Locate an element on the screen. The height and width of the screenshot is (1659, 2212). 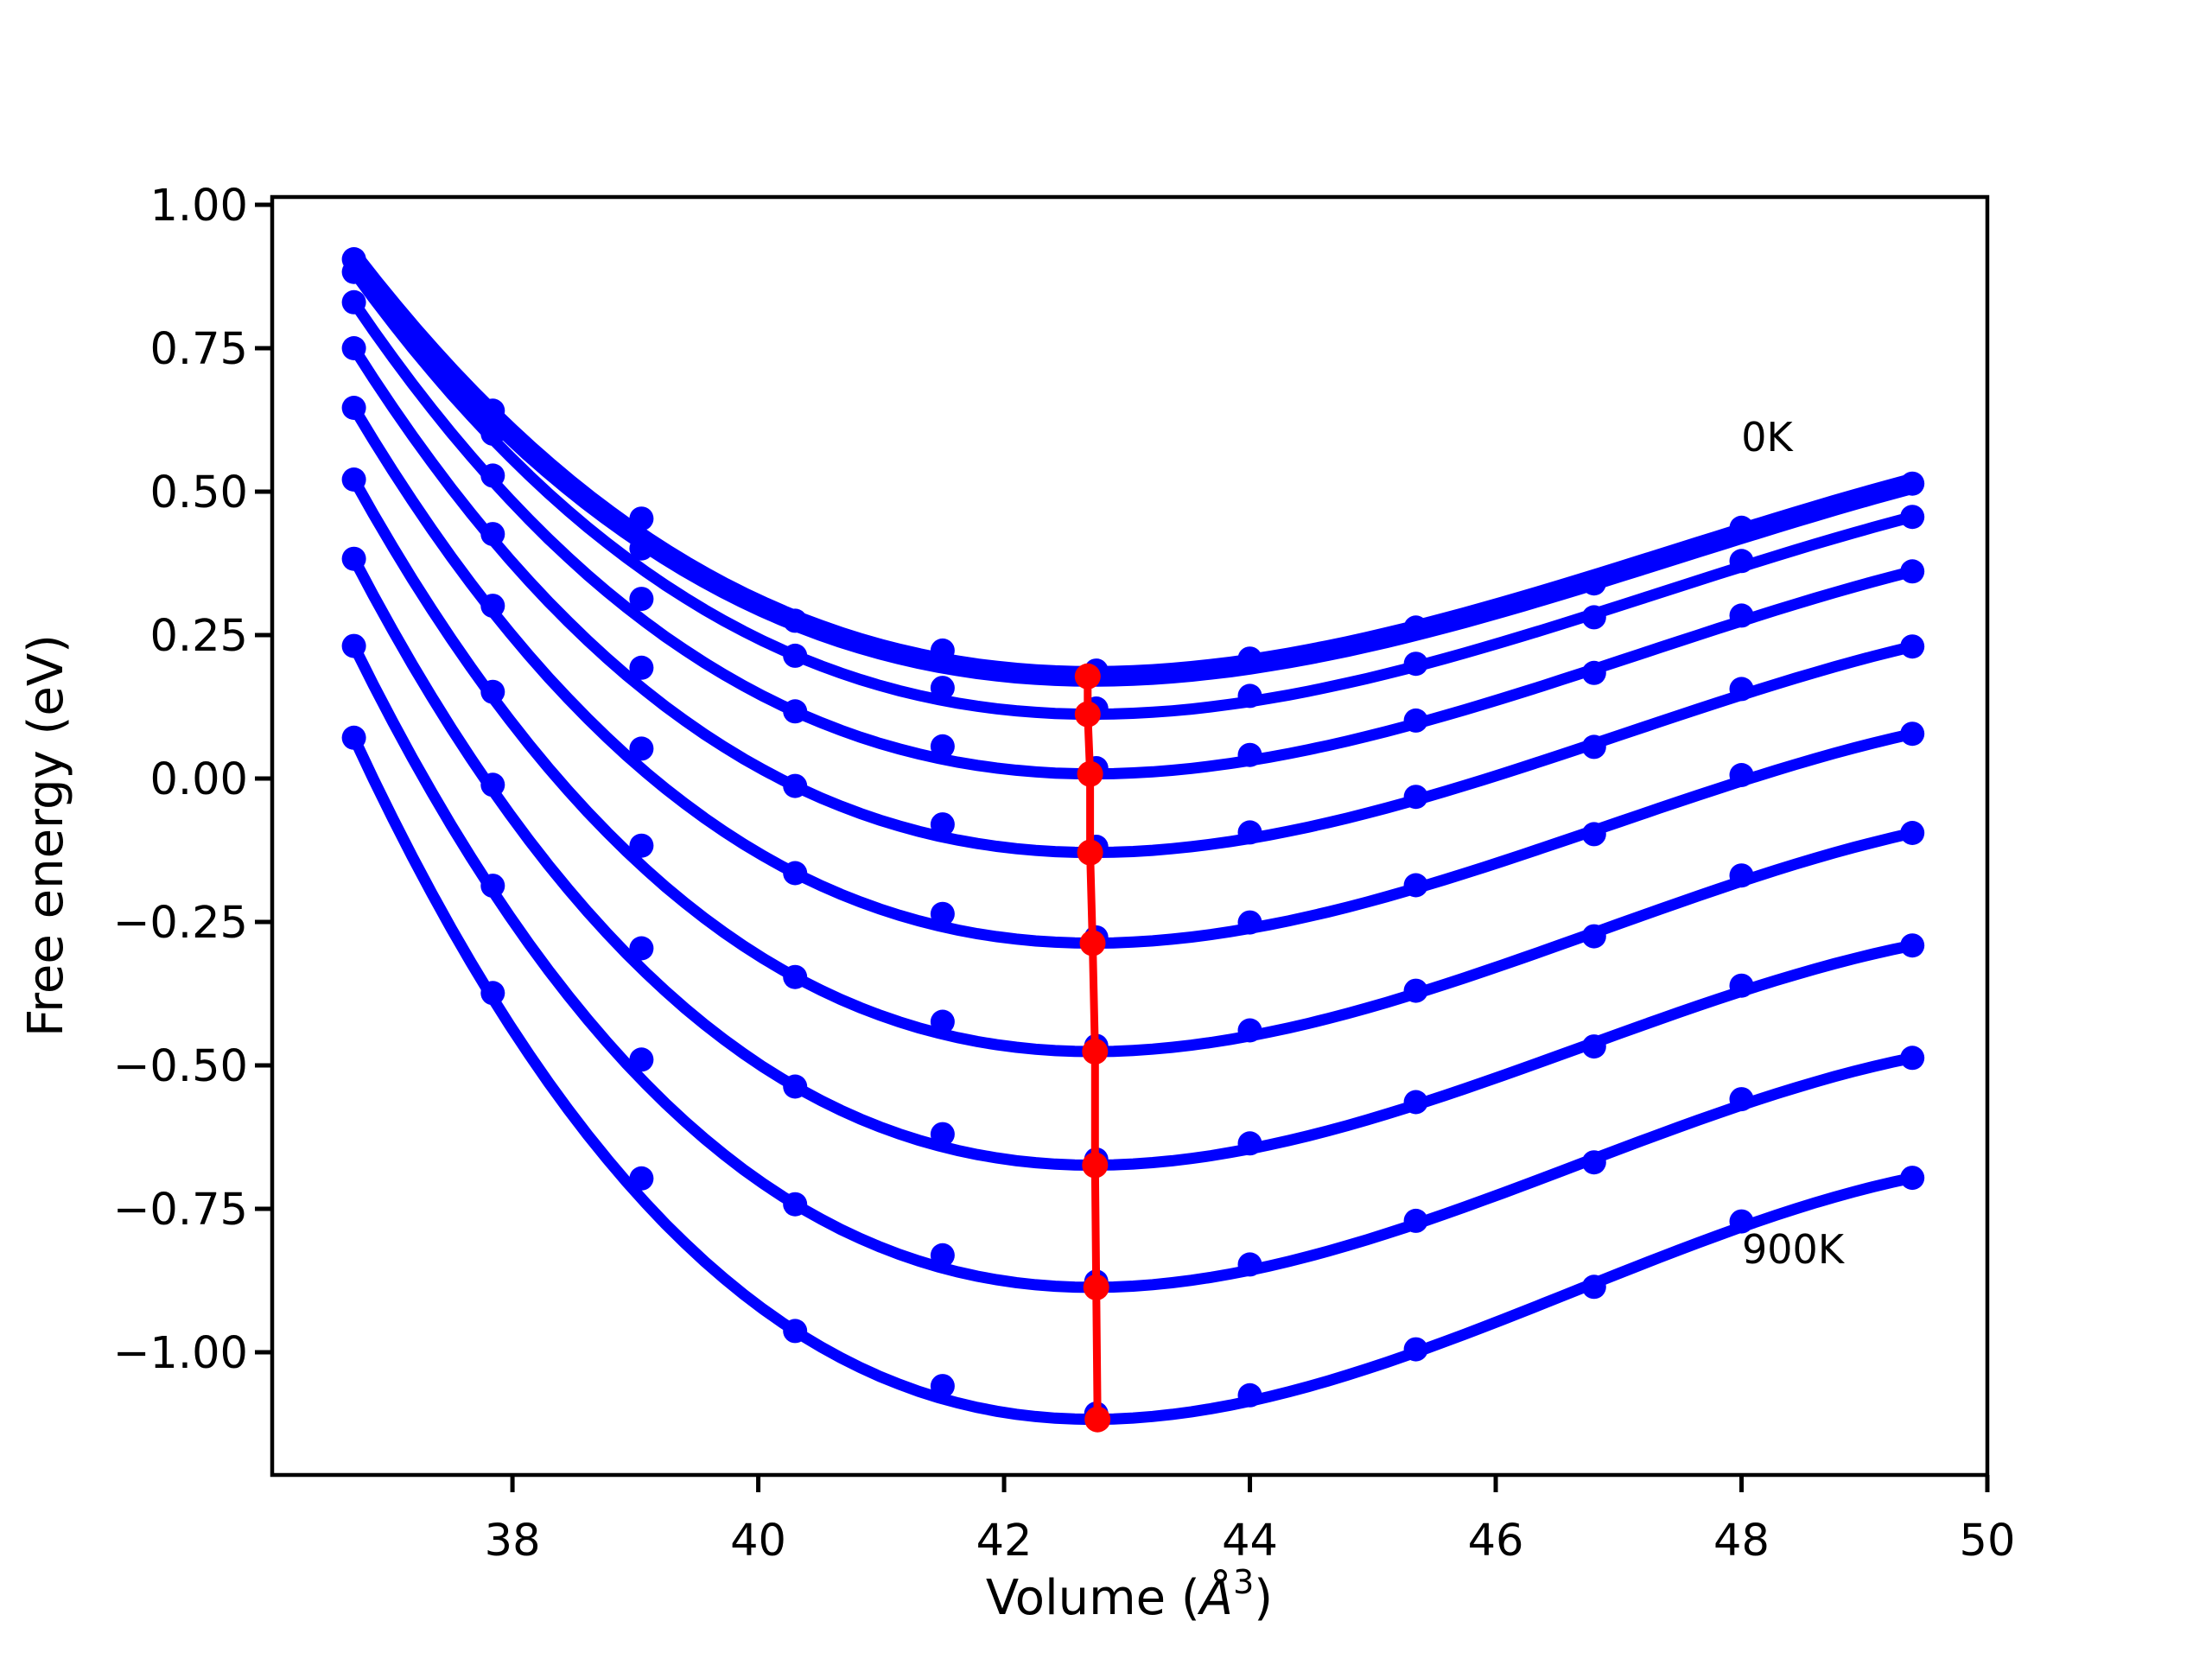
annotation-900K: 900K is located at coordinates (1794, 1249).